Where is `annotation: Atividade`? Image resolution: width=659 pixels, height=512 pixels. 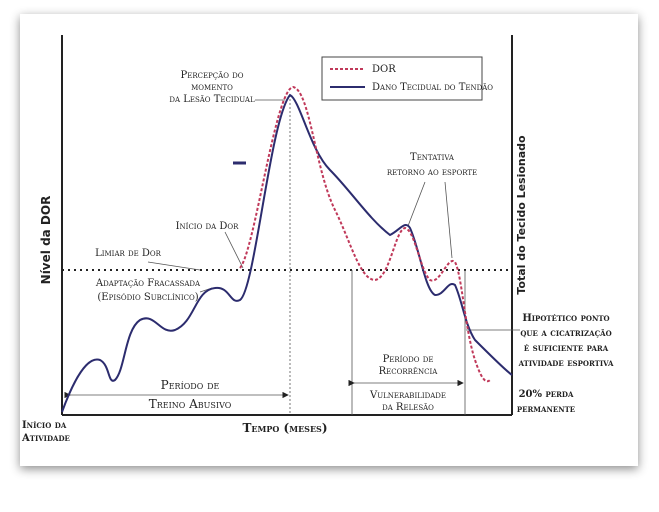 annotation: Atividade is located at coordinates (45, 438).